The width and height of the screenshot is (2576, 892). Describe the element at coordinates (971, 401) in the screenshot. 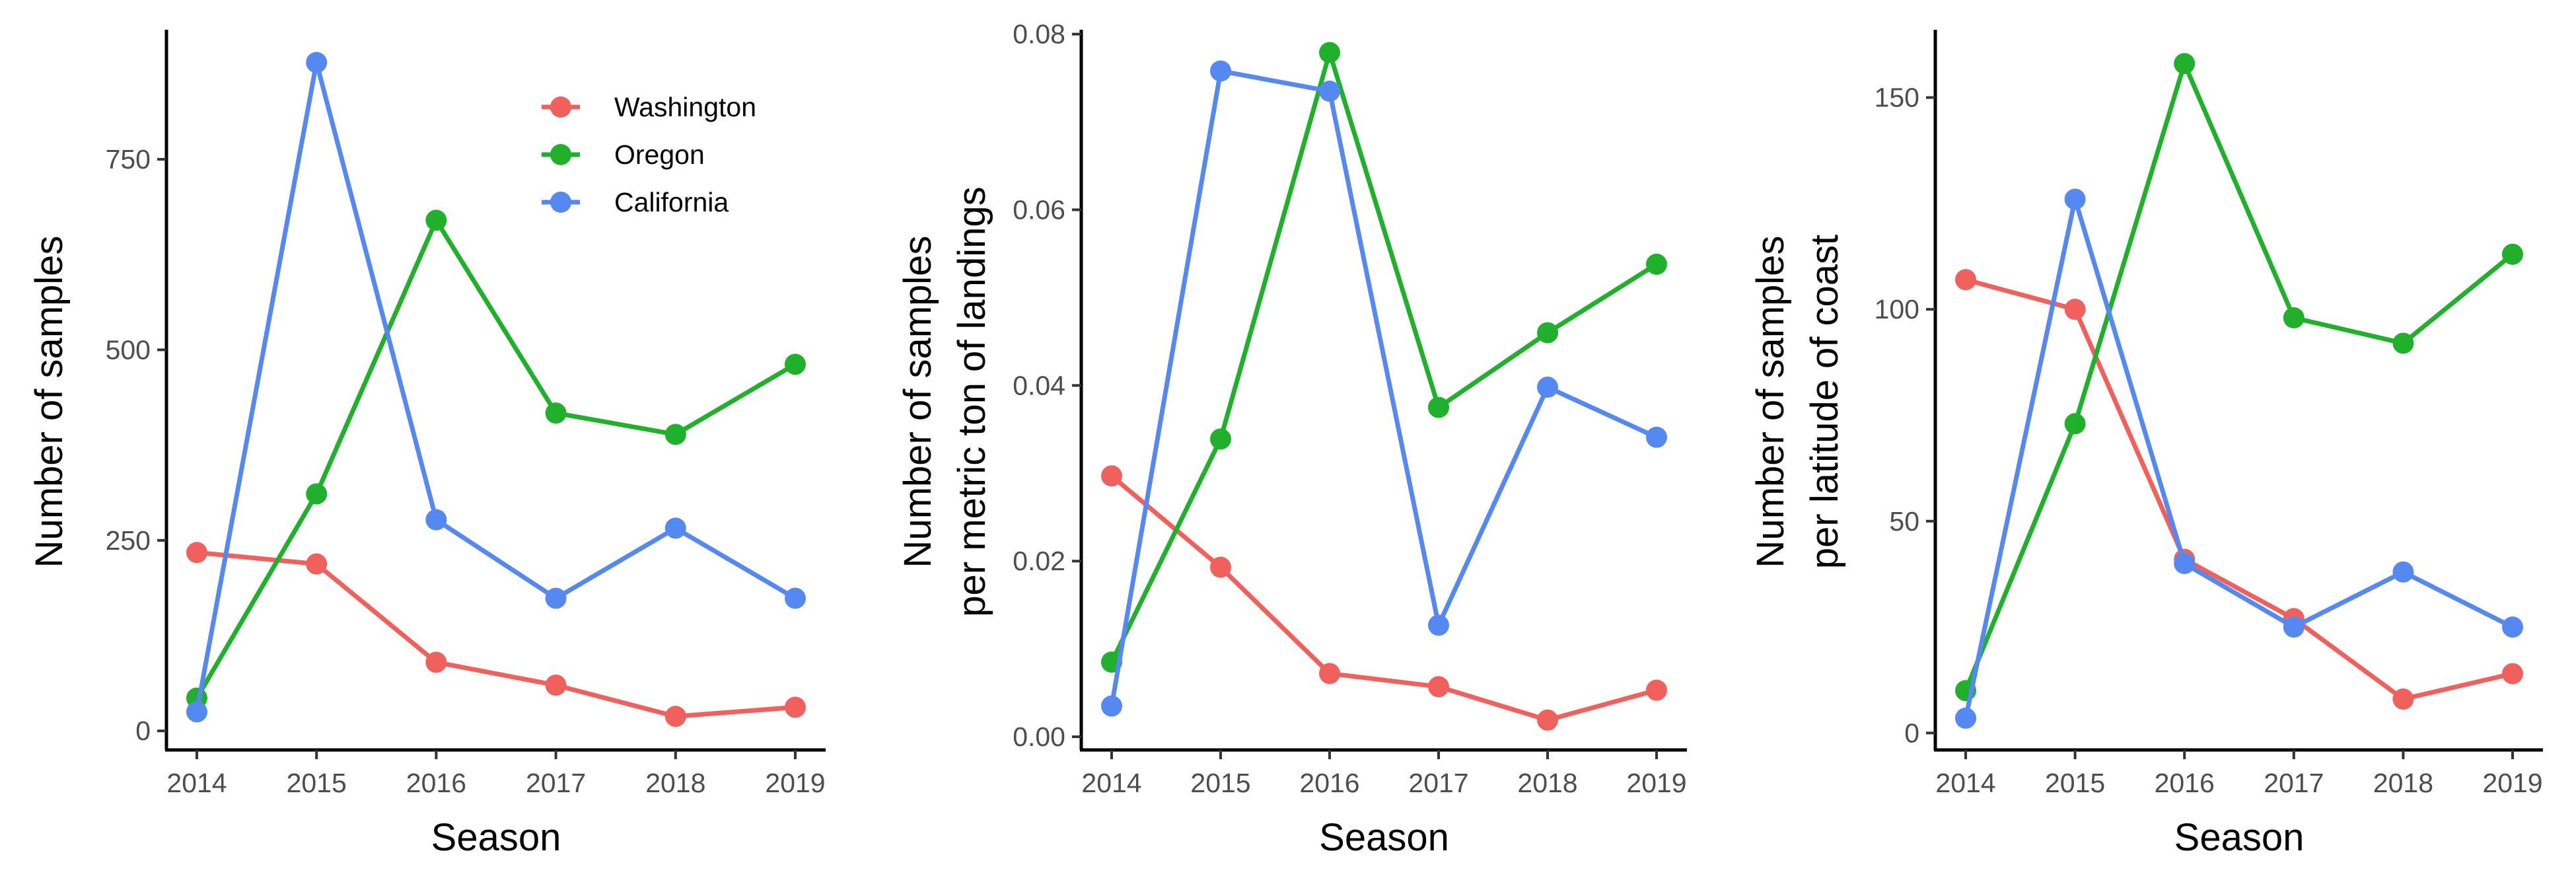

I see `y-axis-title: per metric ton of landings` at that location.